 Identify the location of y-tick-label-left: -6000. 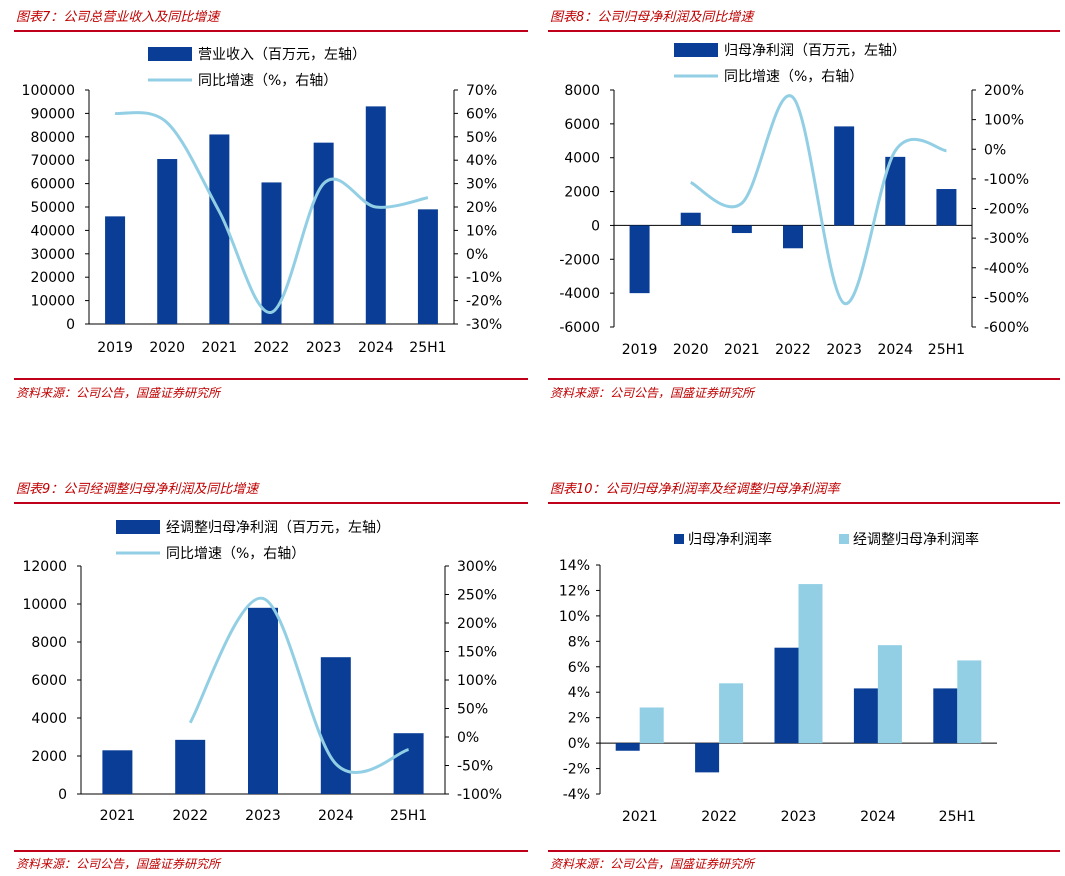
(579, 328).